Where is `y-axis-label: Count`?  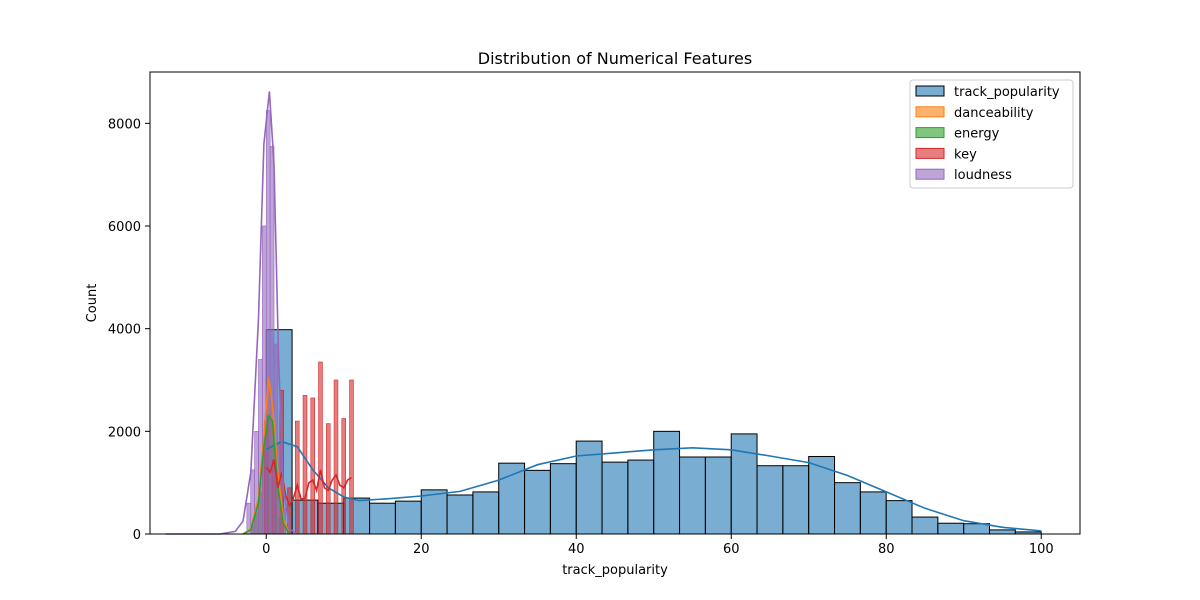 y-axis-label: Count is located at coordinates (92, 303).